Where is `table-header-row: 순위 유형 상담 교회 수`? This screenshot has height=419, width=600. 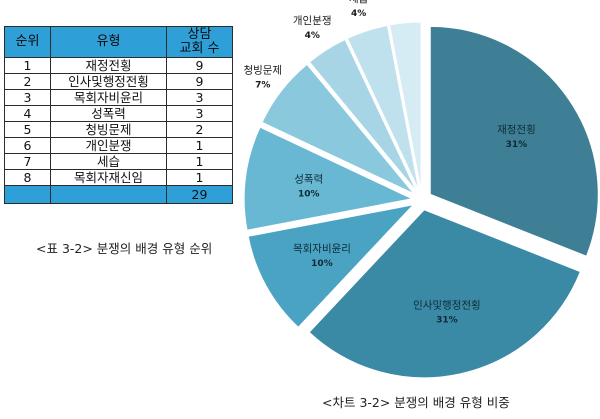 table-header-row: 순위 유형 상담 교회 수 is located at coordinates (118, 42).